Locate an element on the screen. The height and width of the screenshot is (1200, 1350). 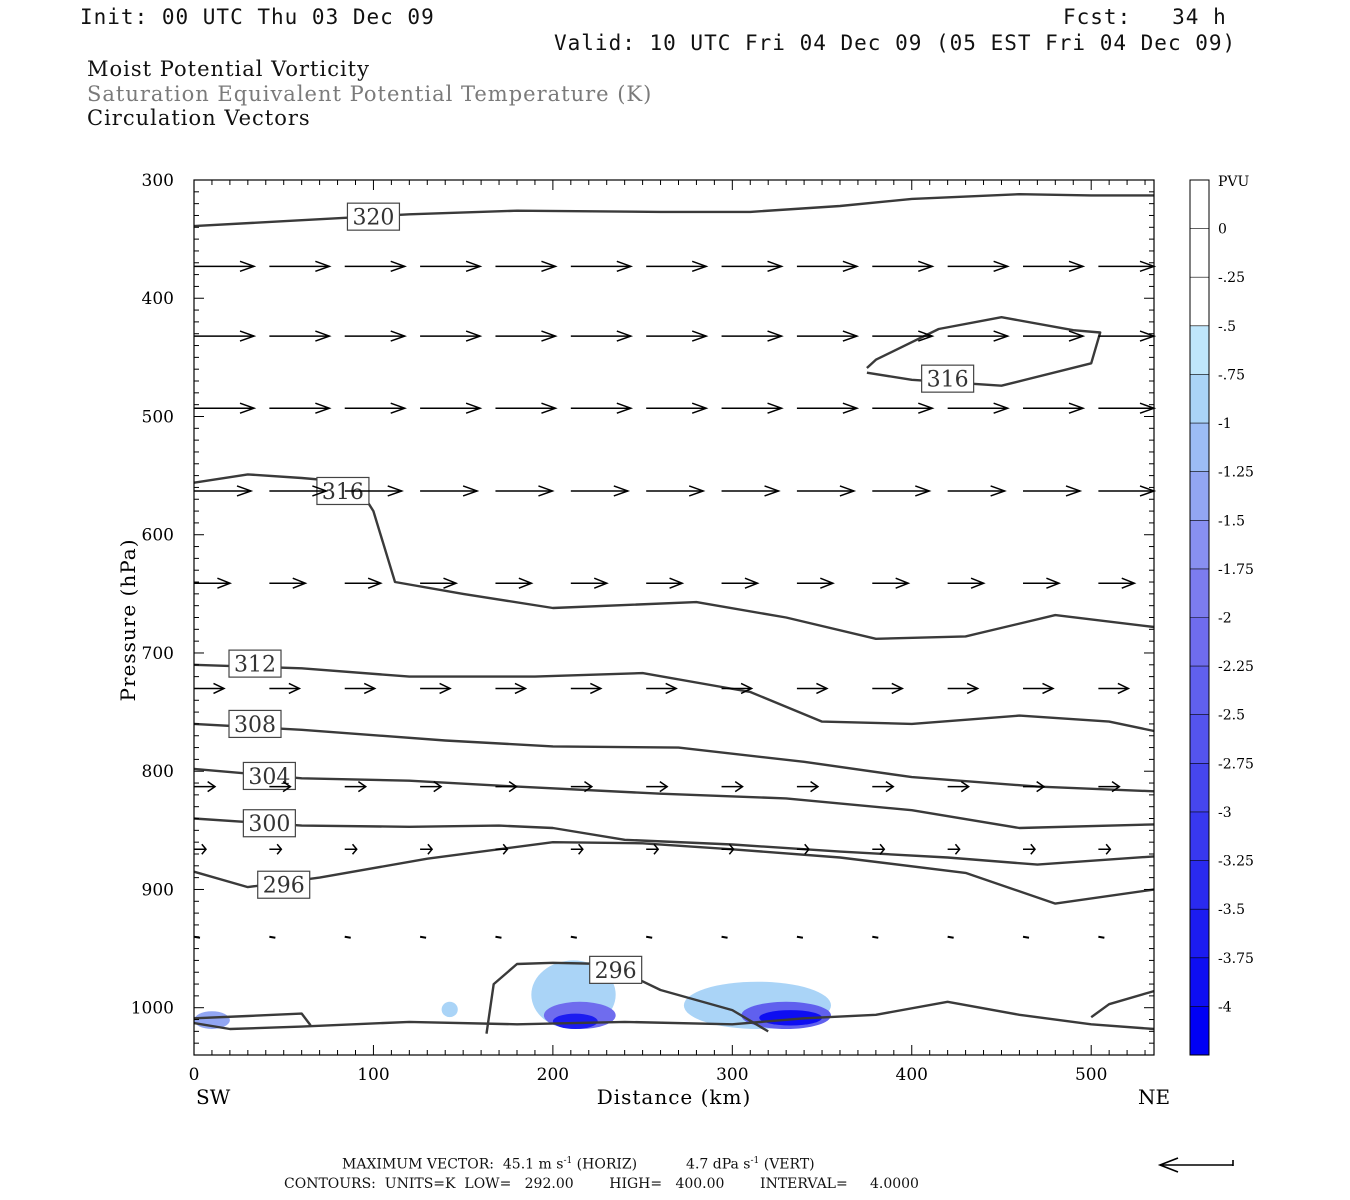
colorbar-label: -.75 is located at coordinates (1231, 375).